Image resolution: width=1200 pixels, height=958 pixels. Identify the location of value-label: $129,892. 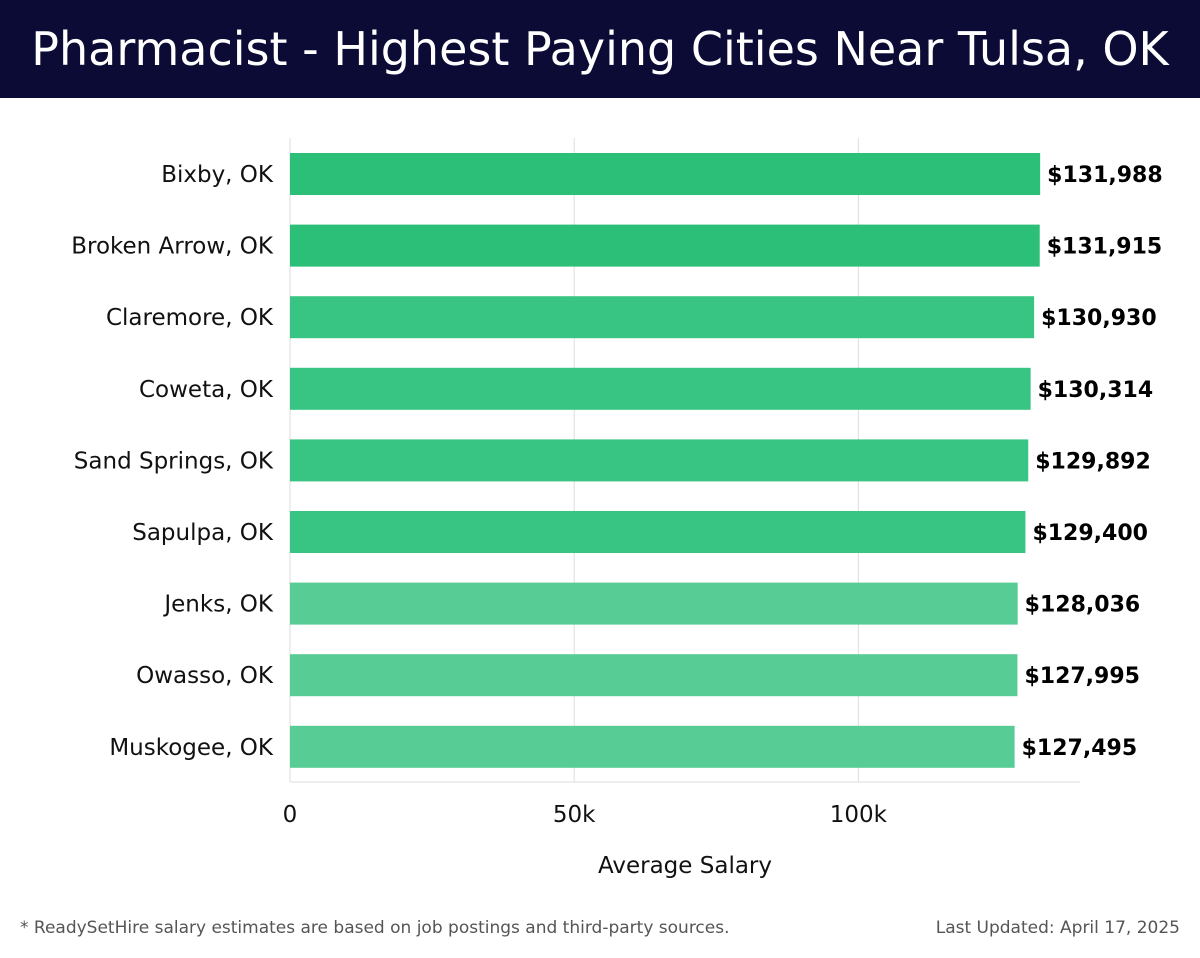
(1093, 461).